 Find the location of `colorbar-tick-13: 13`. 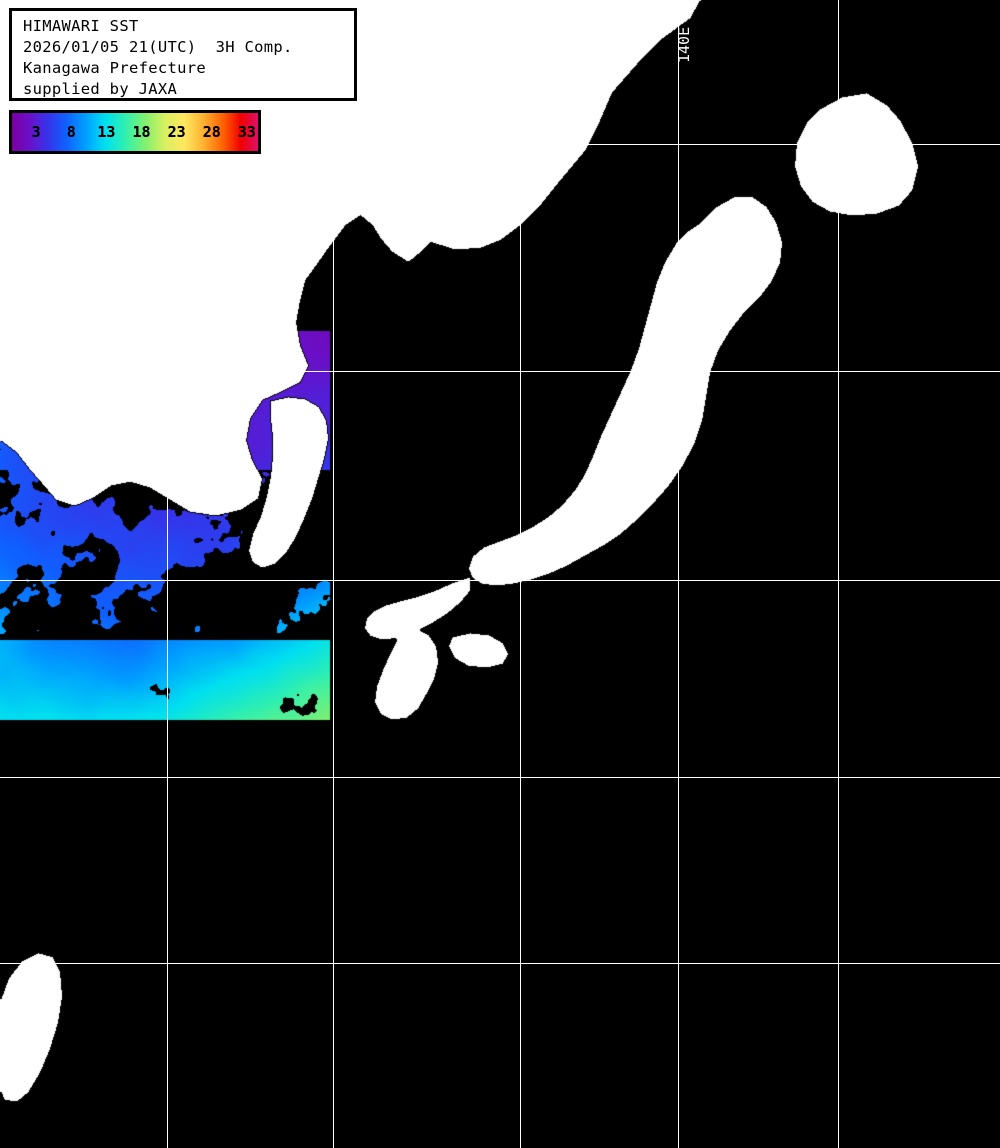

colorbar-tick-13: 13 is located at coordinates (106, 132).